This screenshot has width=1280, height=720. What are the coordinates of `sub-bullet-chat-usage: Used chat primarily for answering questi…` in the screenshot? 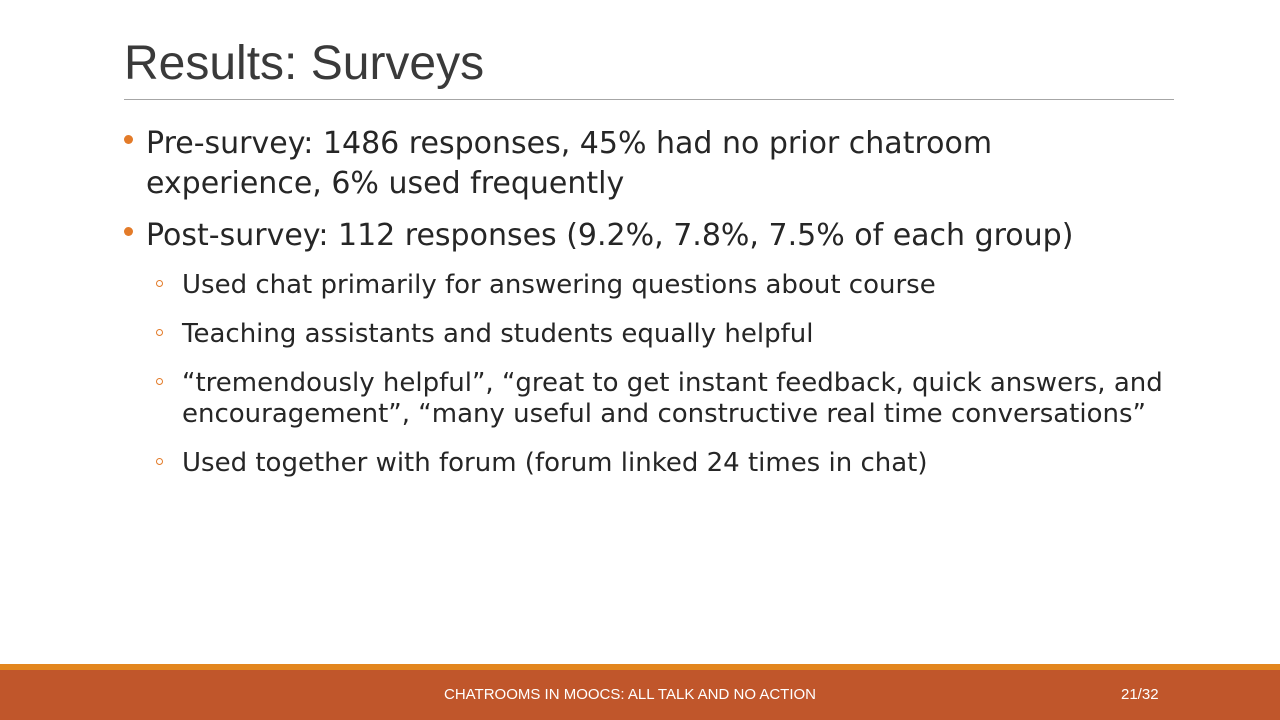 It's located at (644, 285).